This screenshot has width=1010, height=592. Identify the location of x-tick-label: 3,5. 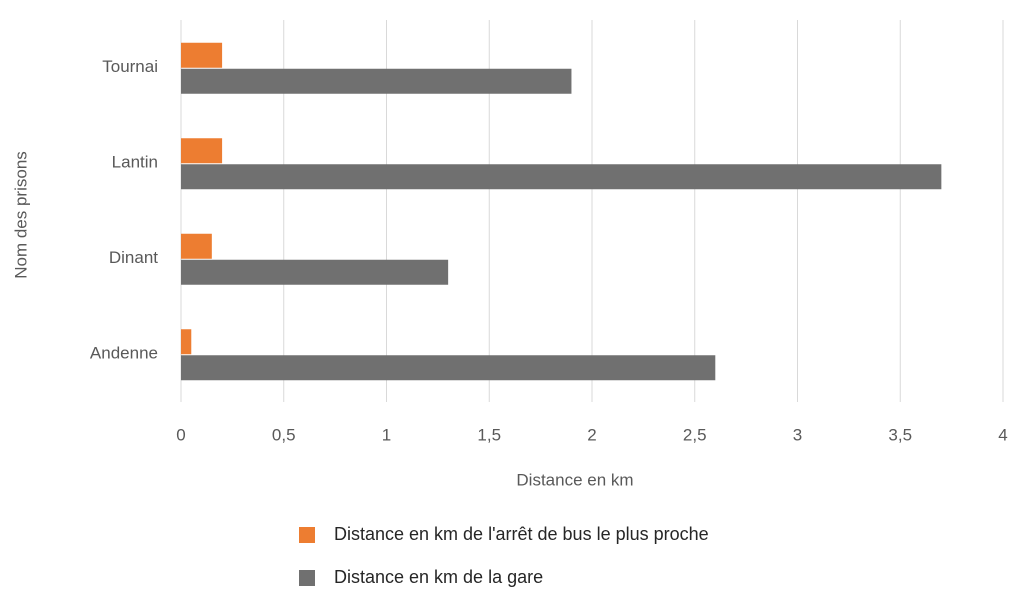
(900, 434).